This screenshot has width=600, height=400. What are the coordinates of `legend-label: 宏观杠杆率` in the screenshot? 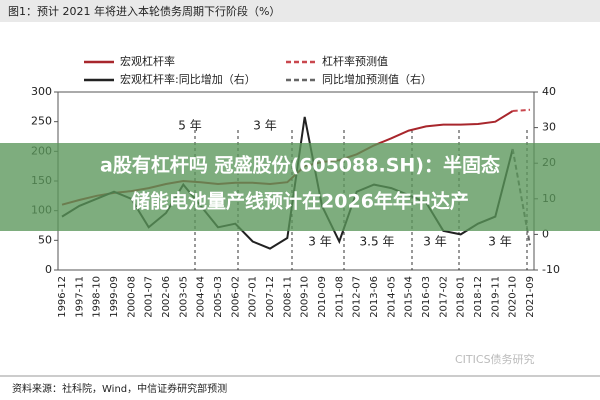 It's located at (147, 61).